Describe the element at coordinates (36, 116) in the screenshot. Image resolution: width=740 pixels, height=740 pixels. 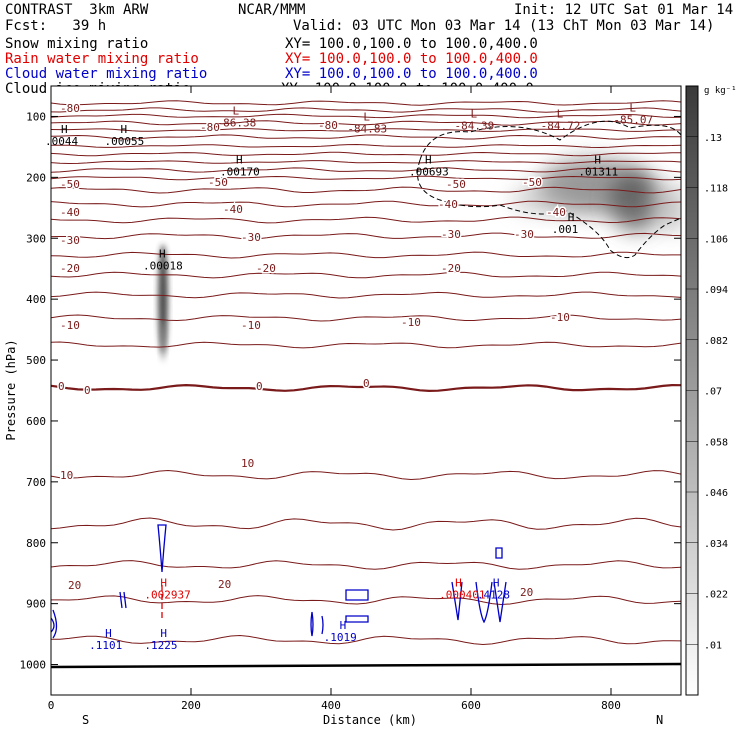
I see `y-tick-label: 100` at that location.